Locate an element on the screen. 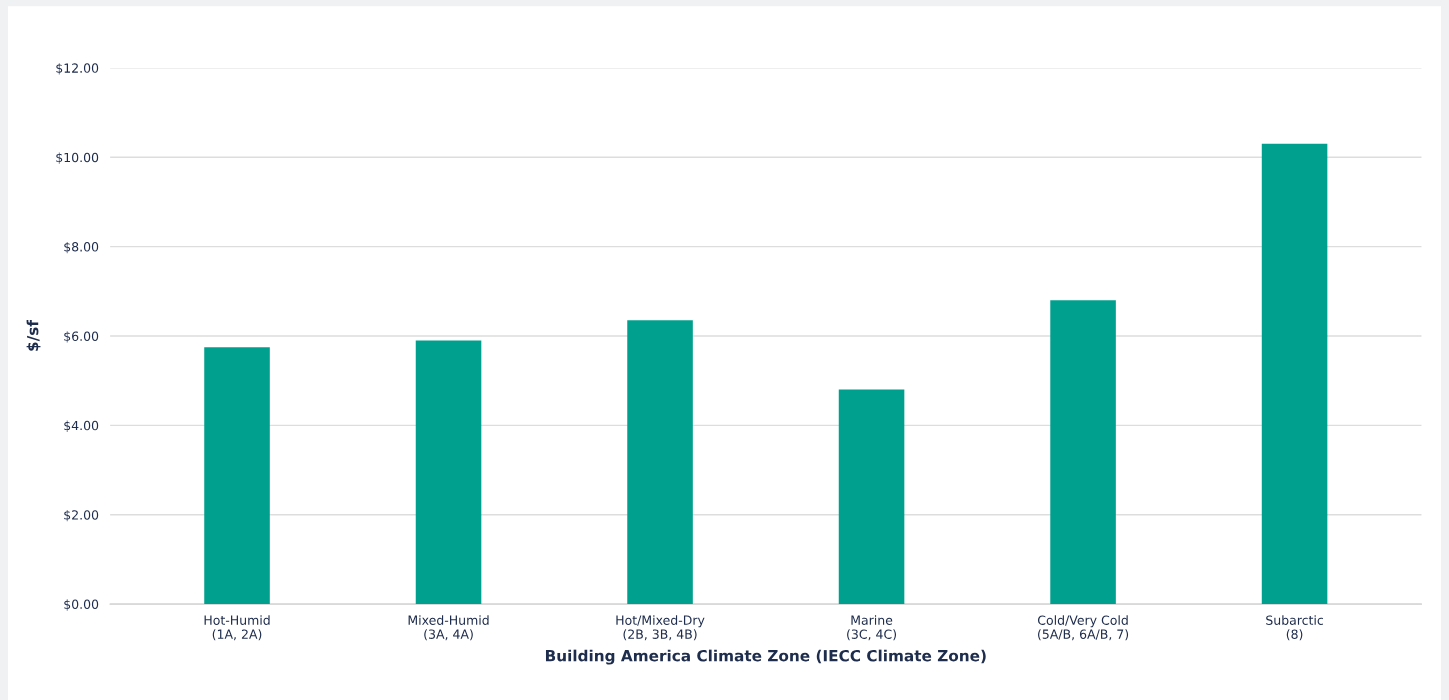 The width and height of the screenshot is (1449, 700). x-tick-label: Hot-Humid (1A, 2A) is located at coordinates (237, 628).